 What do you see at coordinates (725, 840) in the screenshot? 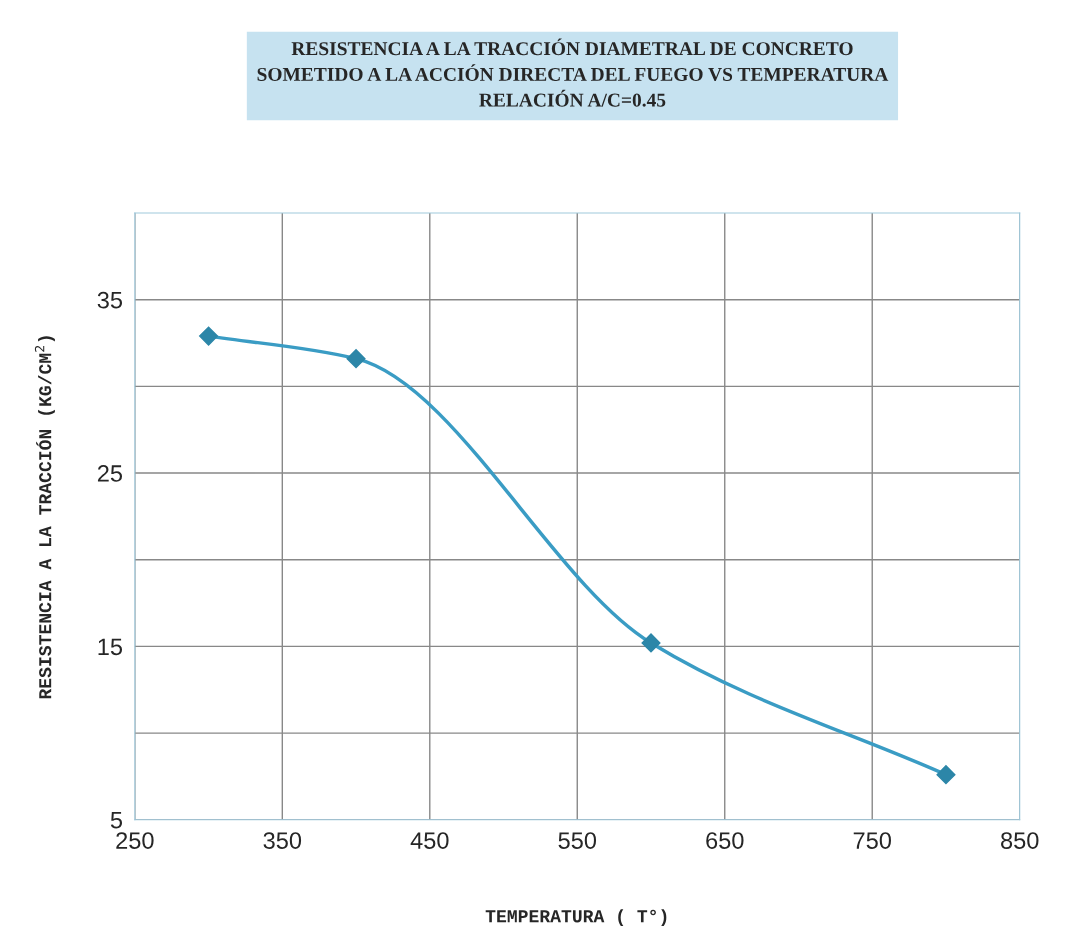
I see `x-tick-label: 650` at bounding box center [725, 840].